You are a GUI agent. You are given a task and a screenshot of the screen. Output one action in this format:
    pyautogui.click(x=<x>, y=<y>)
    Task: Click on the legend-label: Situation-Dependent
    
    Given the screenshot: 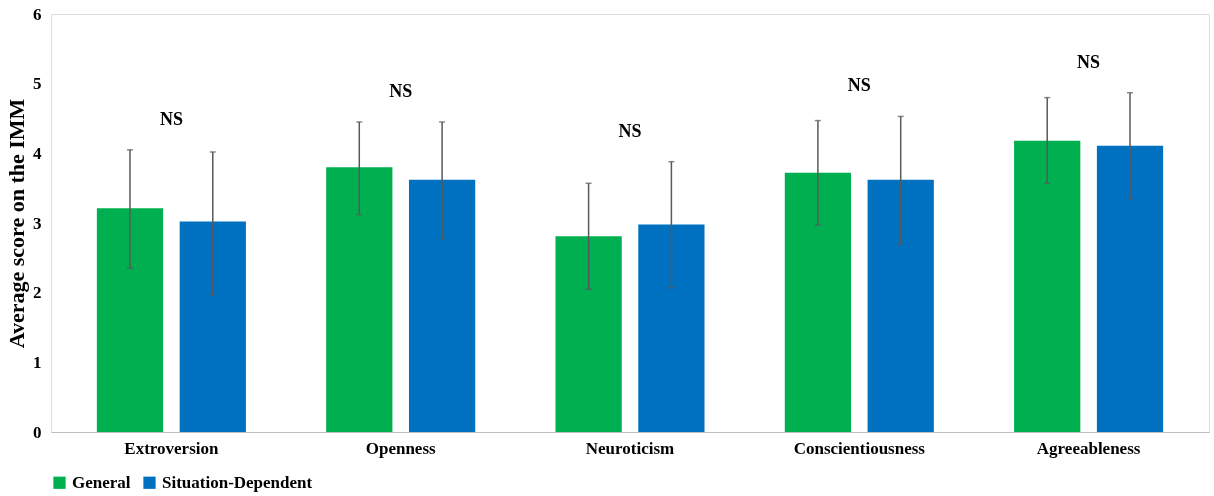 What is the action you would take?
    pyautogui.click(x=237, y=482)
    